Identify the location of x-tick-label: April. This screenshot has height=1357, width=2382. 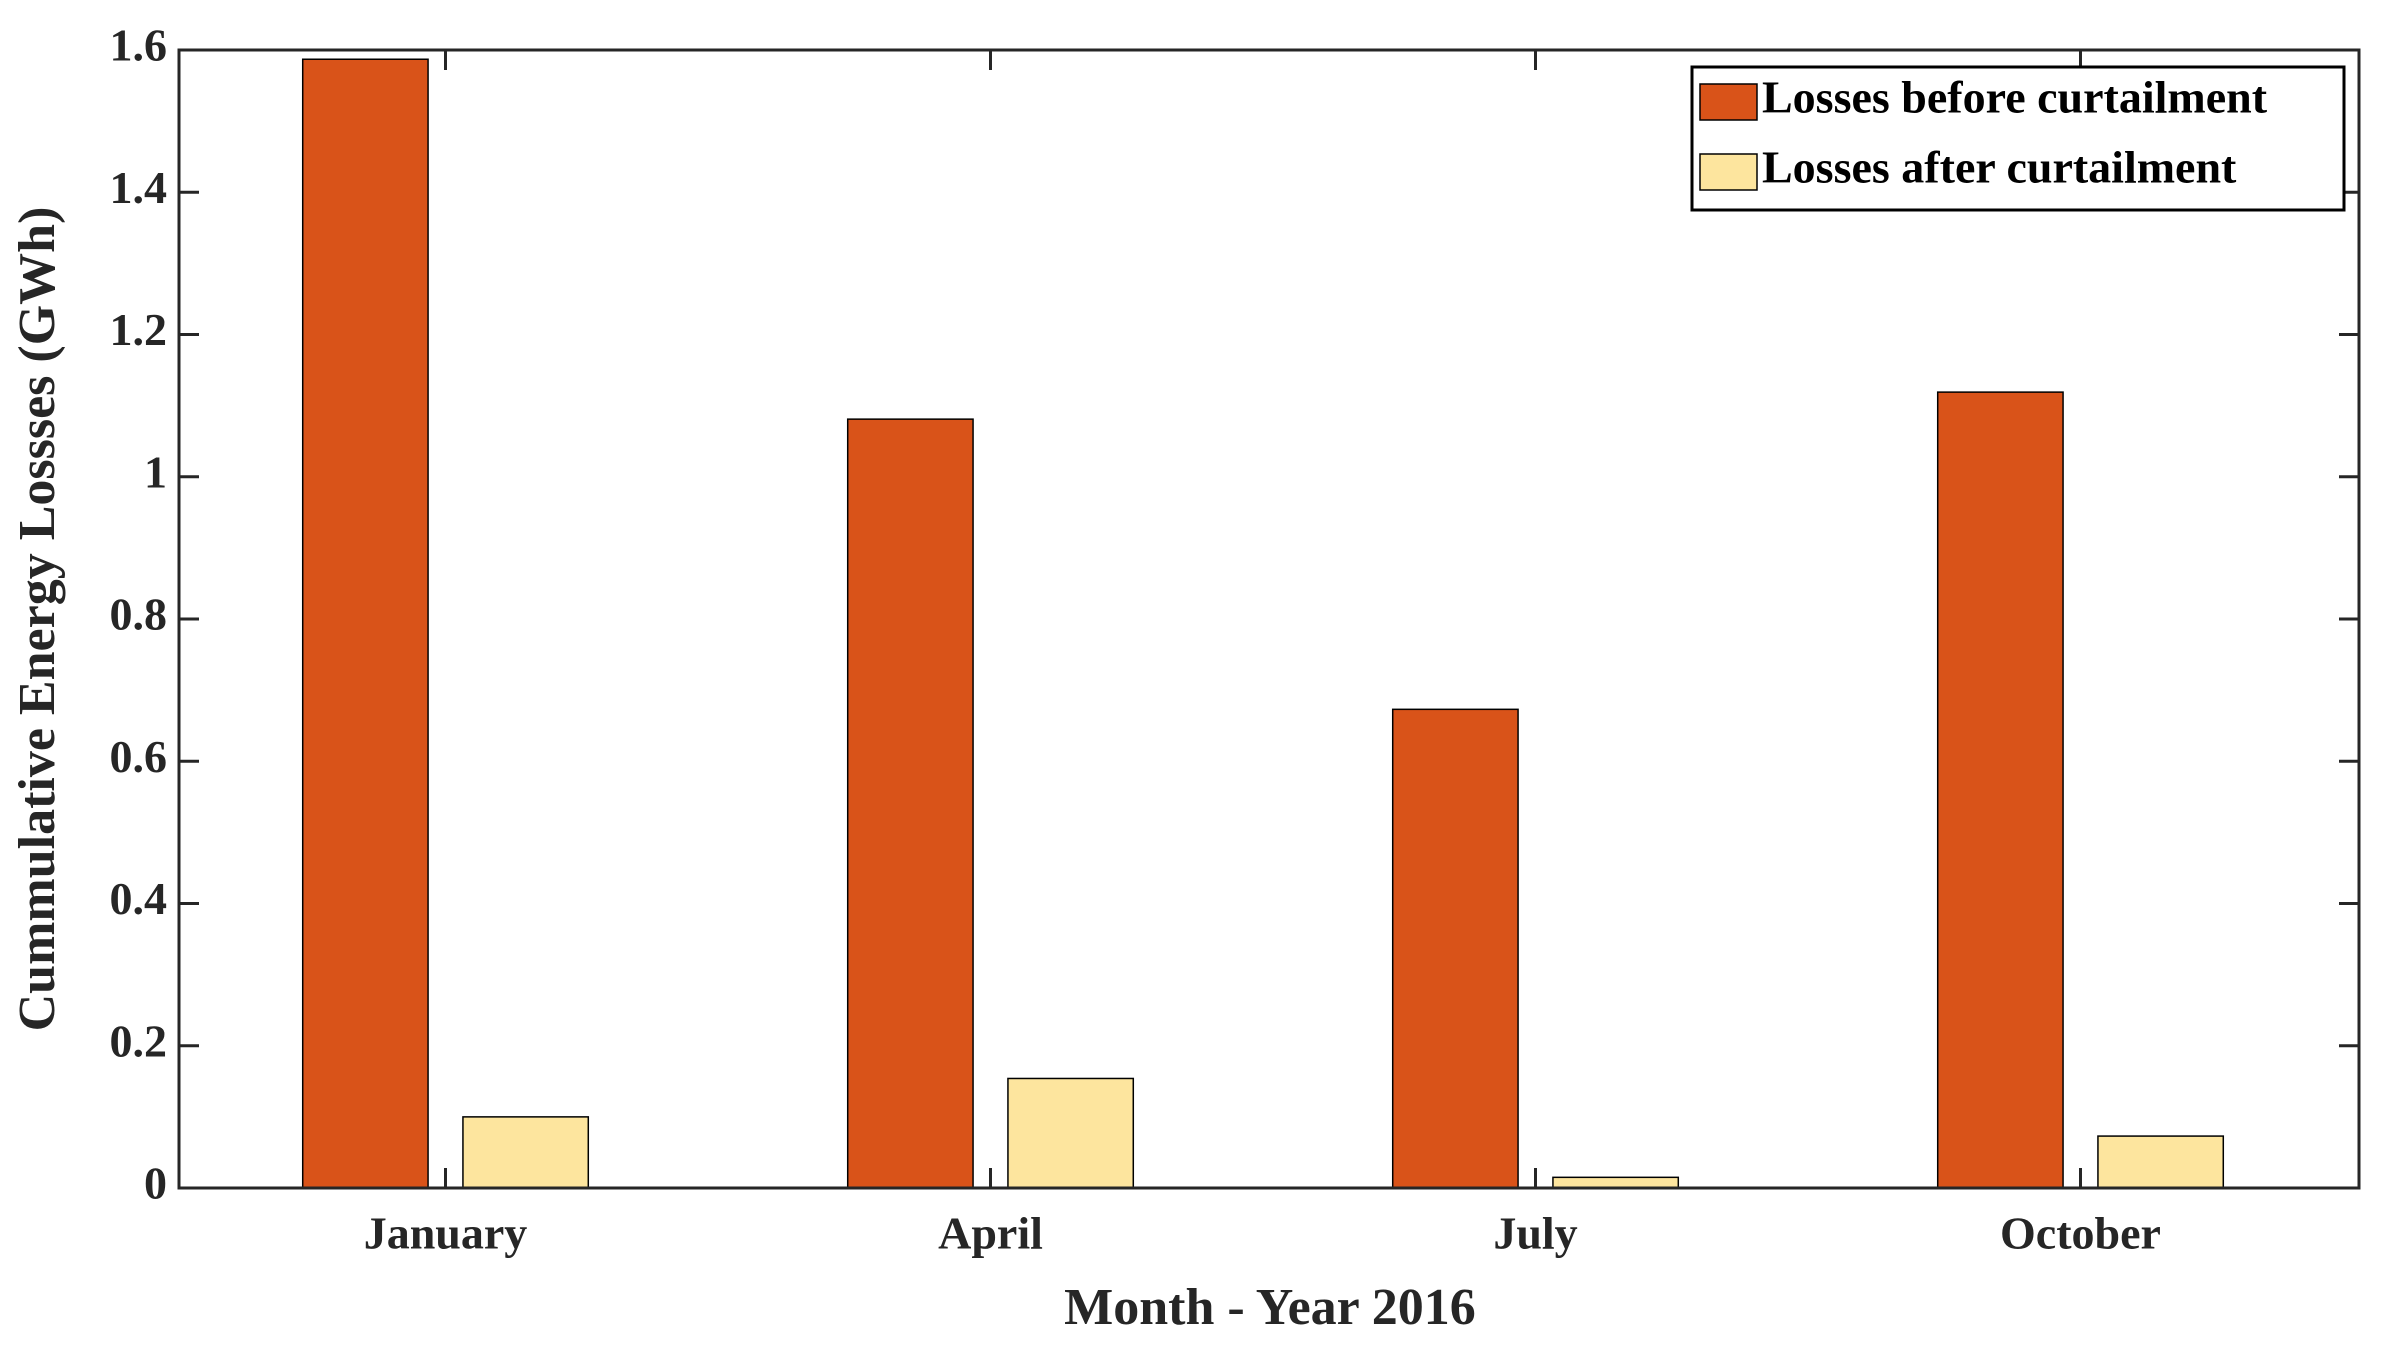
(990, 1233).